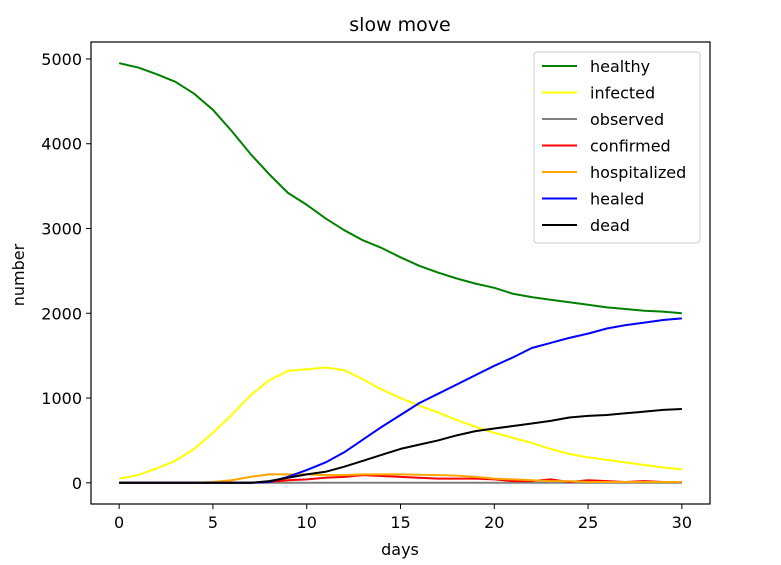 The image size is (781, 565). I want to click on y-tick-label: 5000, so click(61, 59).